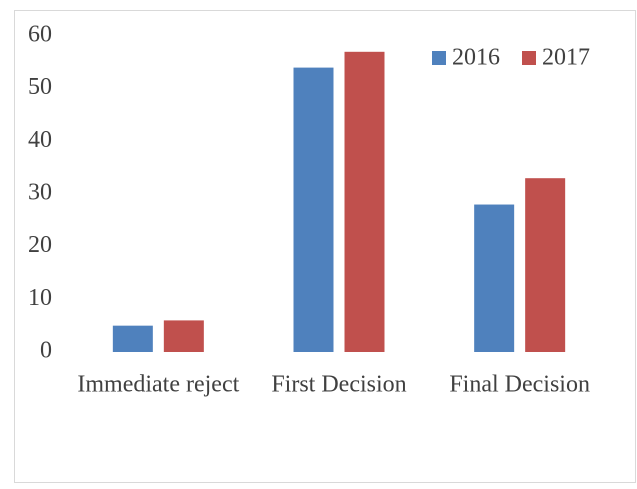 The image size is (637, 489). Describe the element at coordinates (519, 385) in the screenshot. I see `x-tick-label: Final Decision` at that location.